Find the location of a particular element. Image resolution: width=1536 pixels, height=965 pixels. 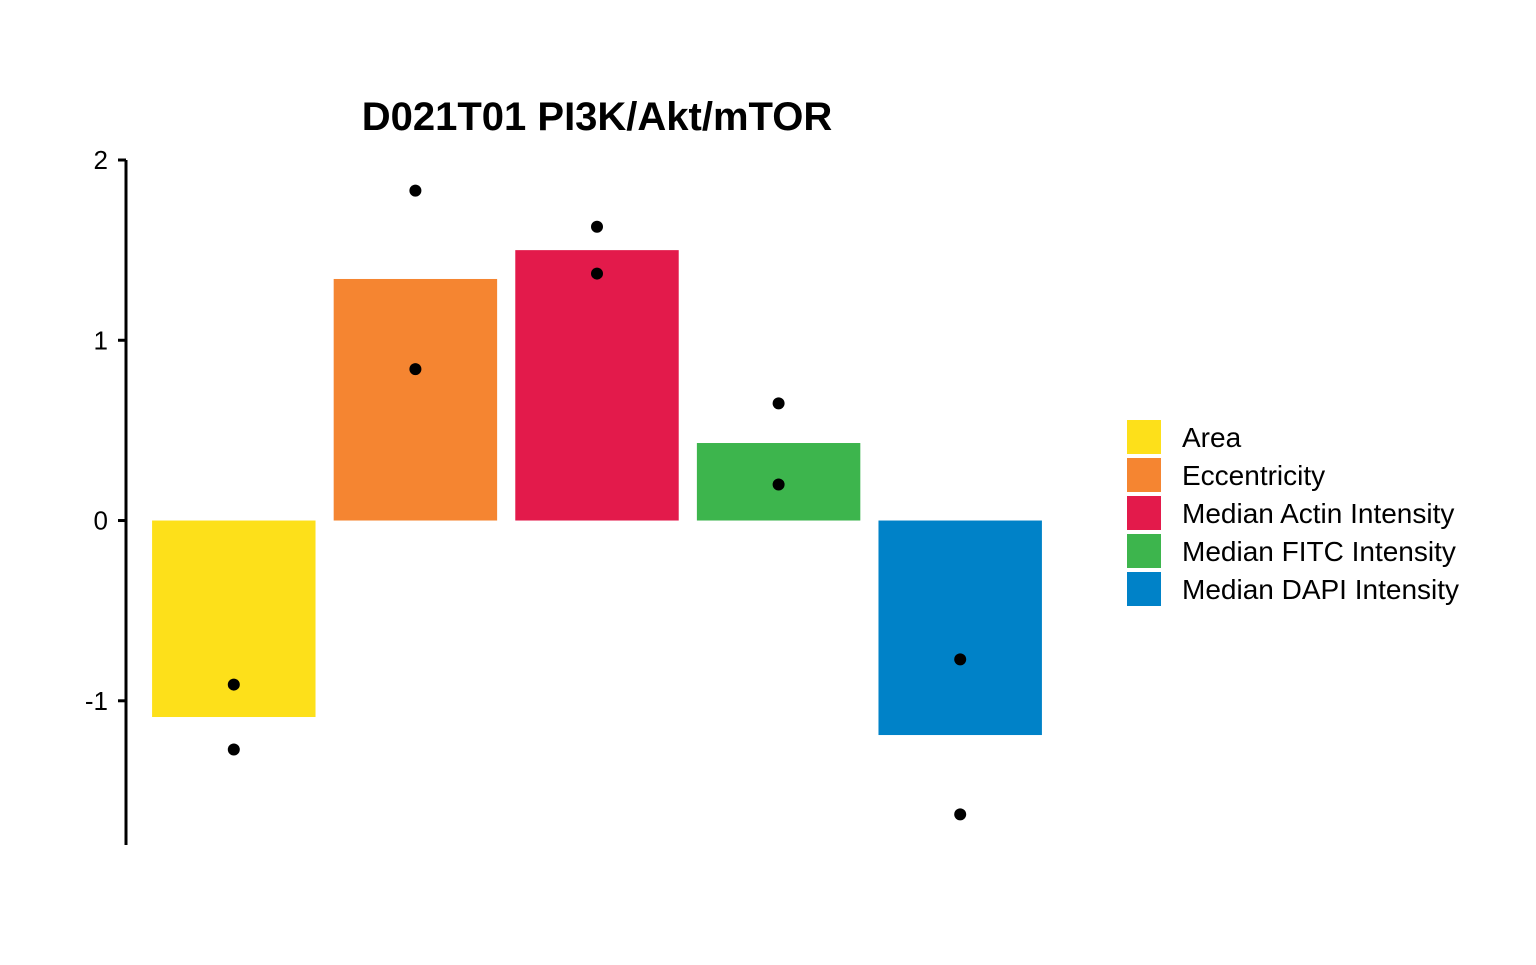

y-tick-label: -1 is located at coordinates (96, 701).